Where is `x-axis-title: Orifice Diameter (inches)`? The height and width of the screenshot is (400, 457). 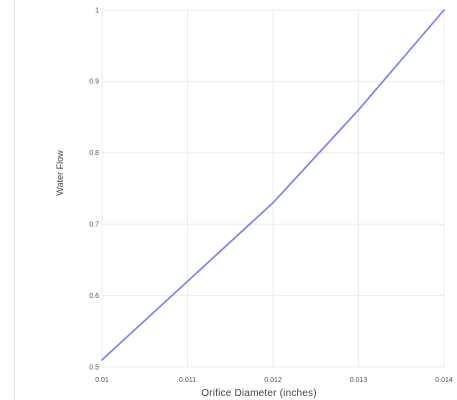
x-axis-title: Orifice Diameter (inches) is located at coordinates (259, 393).